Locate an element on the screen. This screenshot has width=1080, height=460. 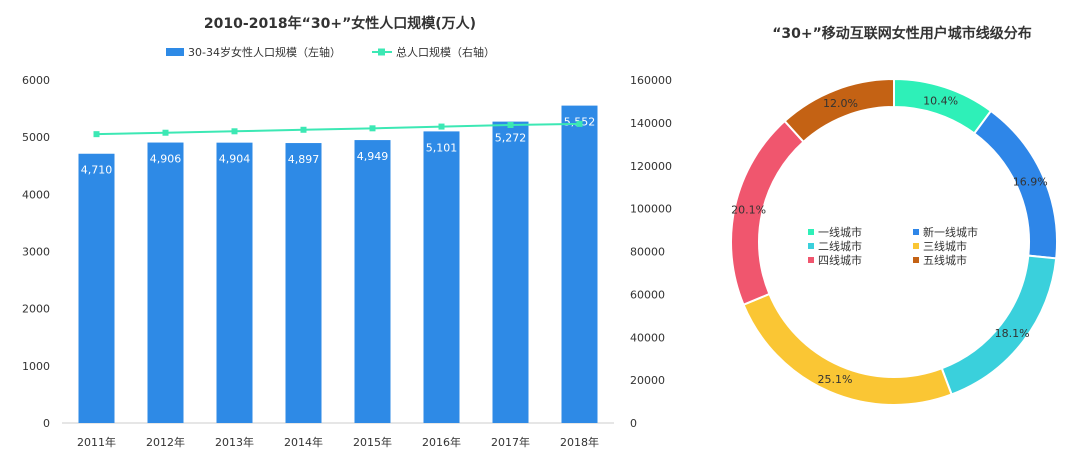
legend-label: 五线城市 is located at coordinates (945, 260).